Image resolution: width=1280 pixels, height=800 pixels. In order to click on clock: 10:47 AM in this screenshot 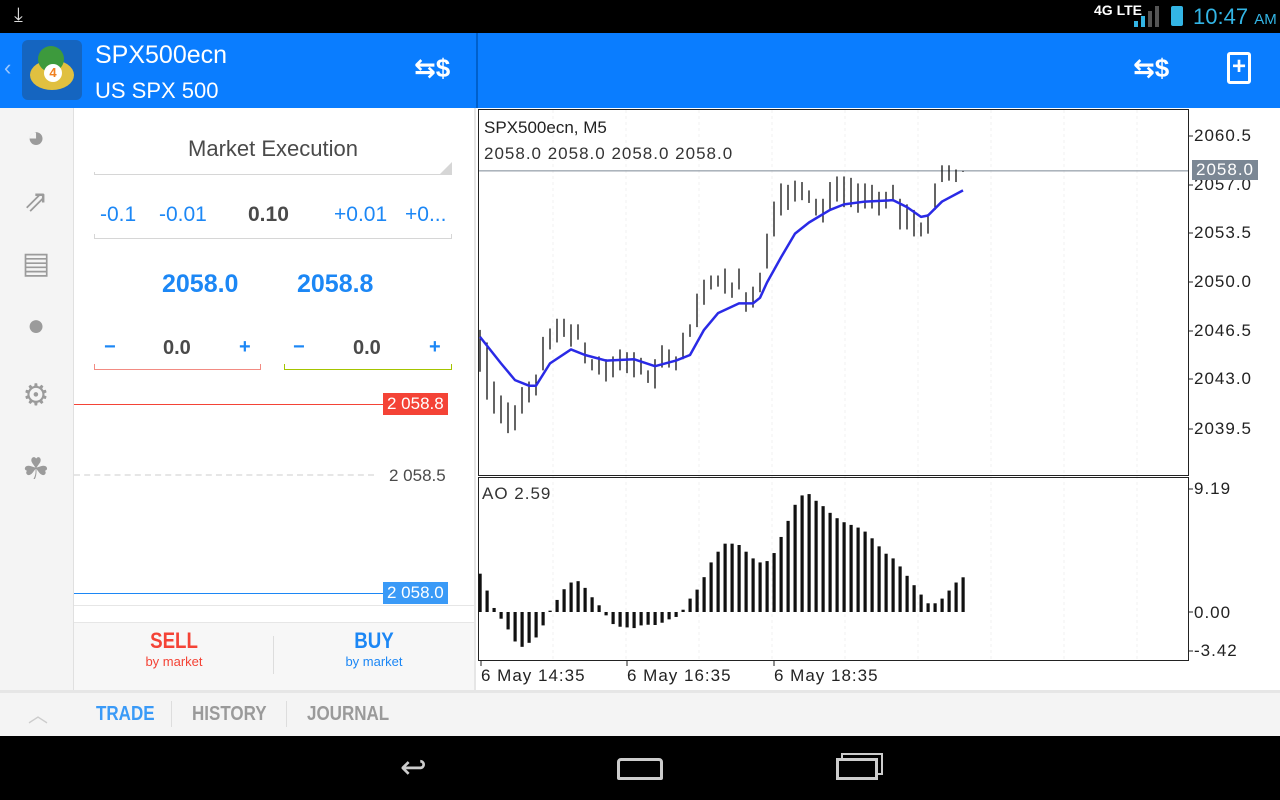, I will do `click(1235, 16)`.